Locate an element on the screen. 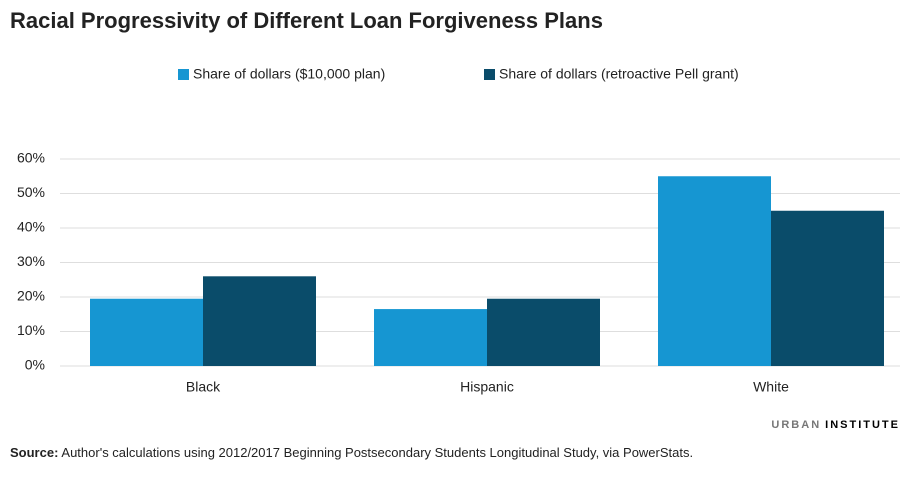  y-tick-label: 40% is located at coordinates (31, 227).